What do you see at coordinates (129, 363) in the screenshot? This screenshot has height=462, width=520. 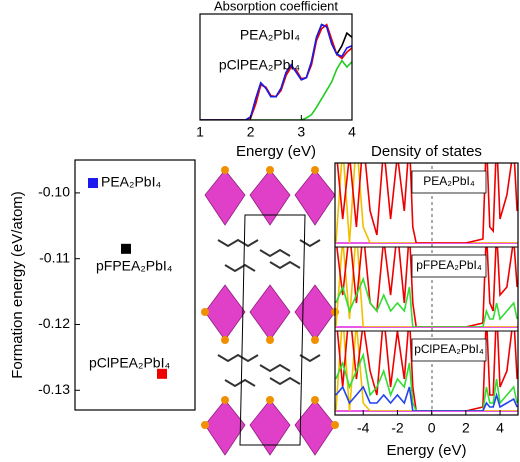 I see `point-label: pClPEA₂PbI₄` at bounding box center [129, 363].